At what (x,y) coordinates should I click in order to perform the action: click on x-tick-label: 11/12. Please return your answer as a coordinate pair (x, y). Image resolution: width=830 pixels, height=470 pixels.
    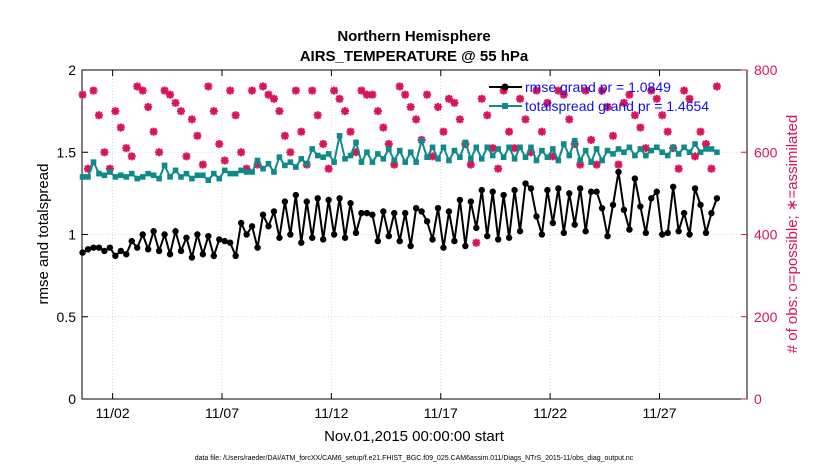
    Looking at the image, I should click on (331, 413).